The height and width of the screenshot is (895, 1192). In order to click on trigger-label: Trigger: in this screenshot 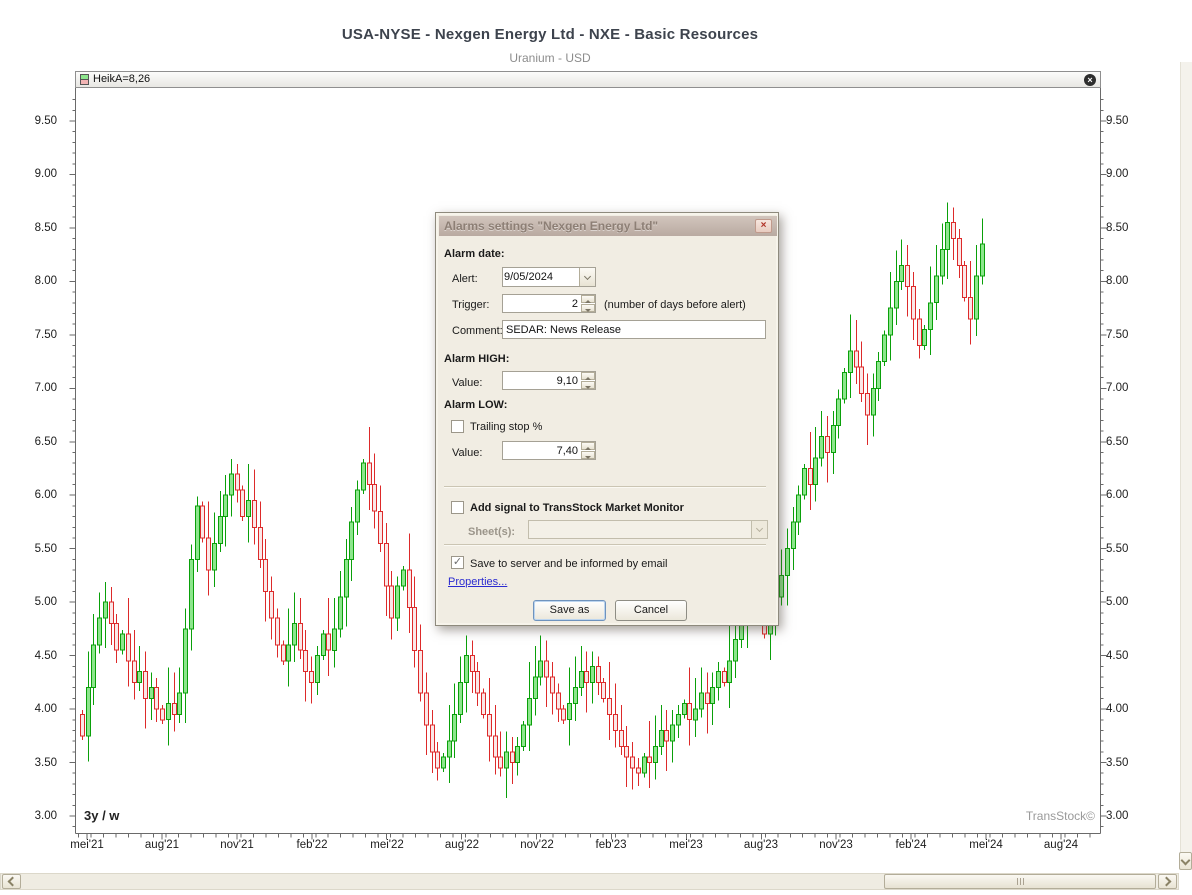, I will do `click(471, 305)`.